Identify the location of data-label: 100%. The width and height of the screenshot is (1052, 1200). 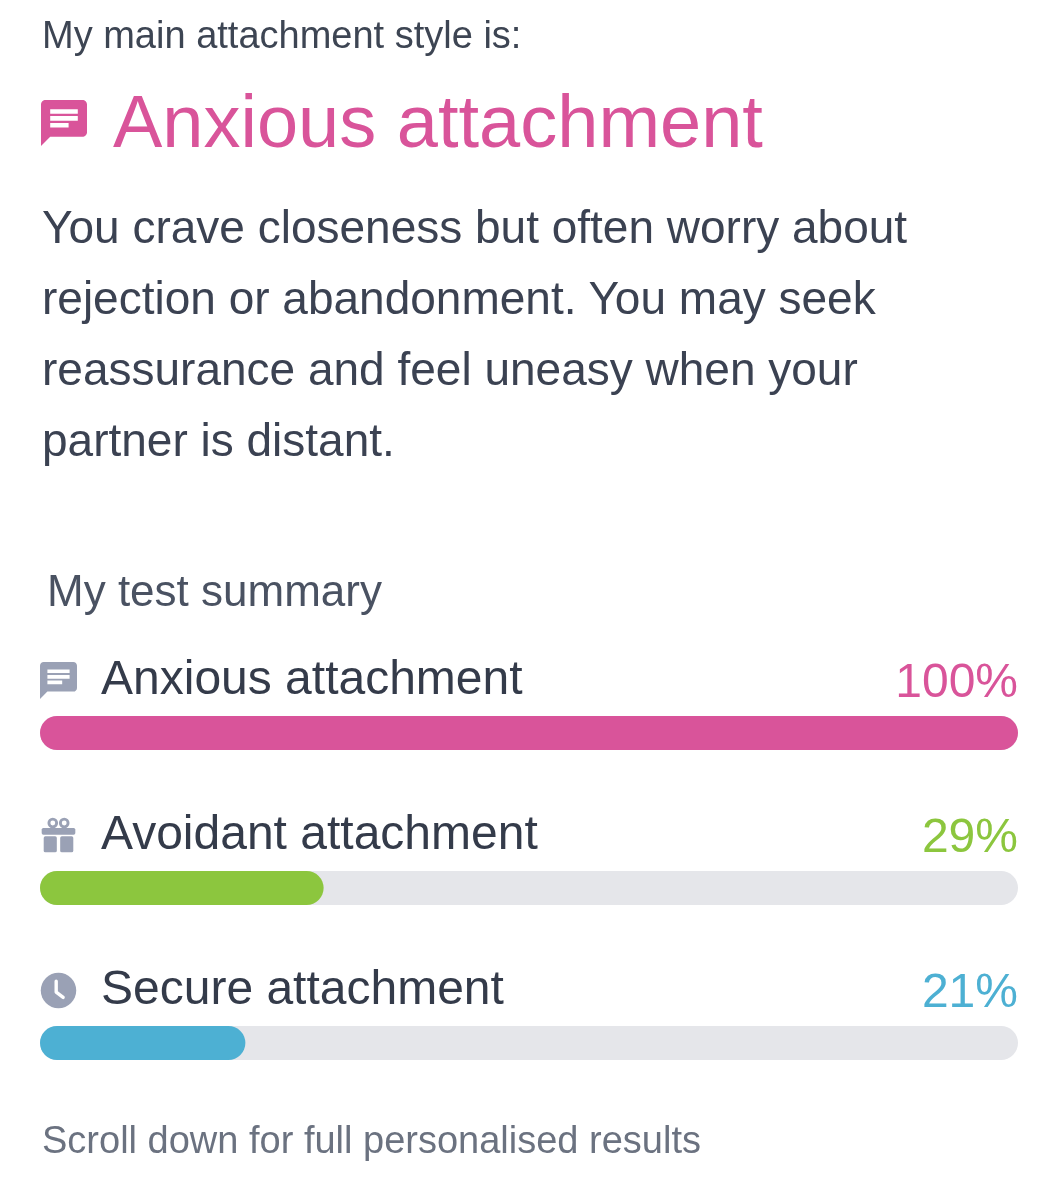
(956, 680).